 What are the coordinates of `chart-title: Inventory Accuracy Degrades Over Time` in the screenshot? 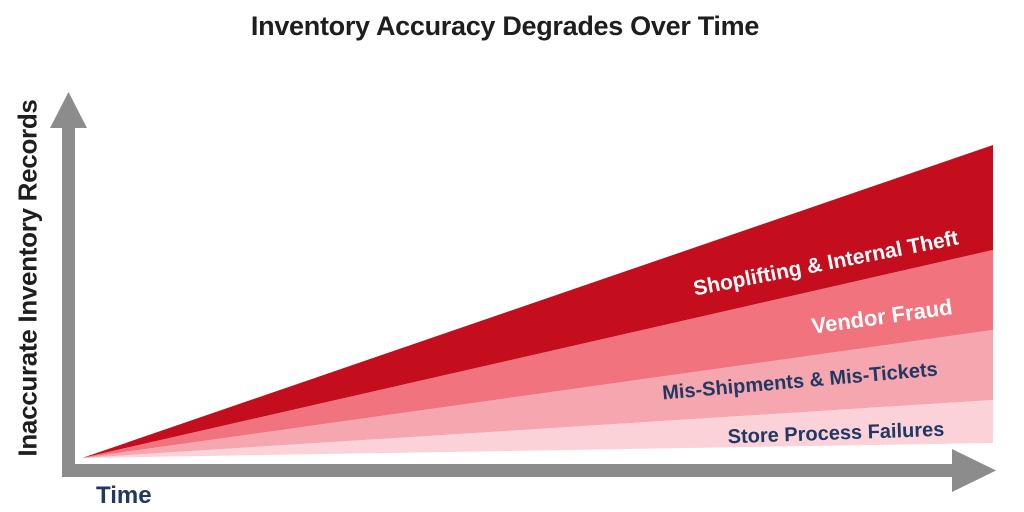 It's located at (505, 26).